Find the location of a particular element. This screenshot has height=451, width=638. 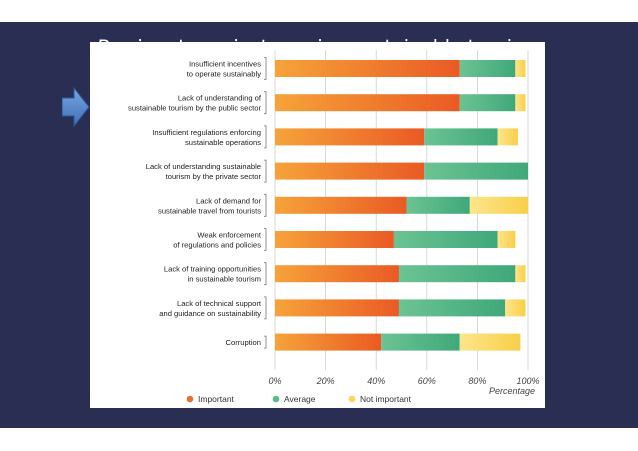

category-label: sustainable tourism by the public sector is located at coordinates (194, 108).